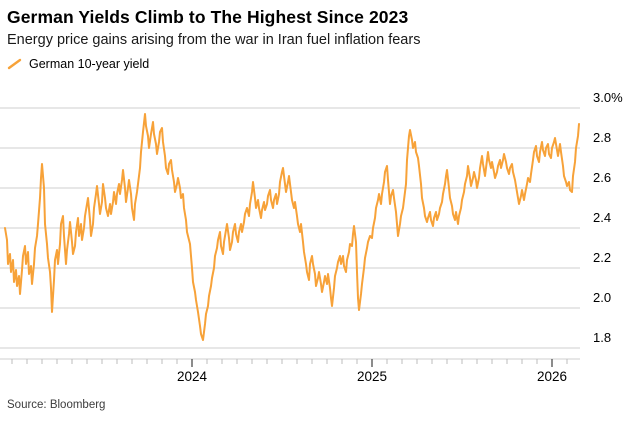 The height and width of the screenshot is (425, 629). I want to click on x-axis-year-label: 2026, so click(552, 376).